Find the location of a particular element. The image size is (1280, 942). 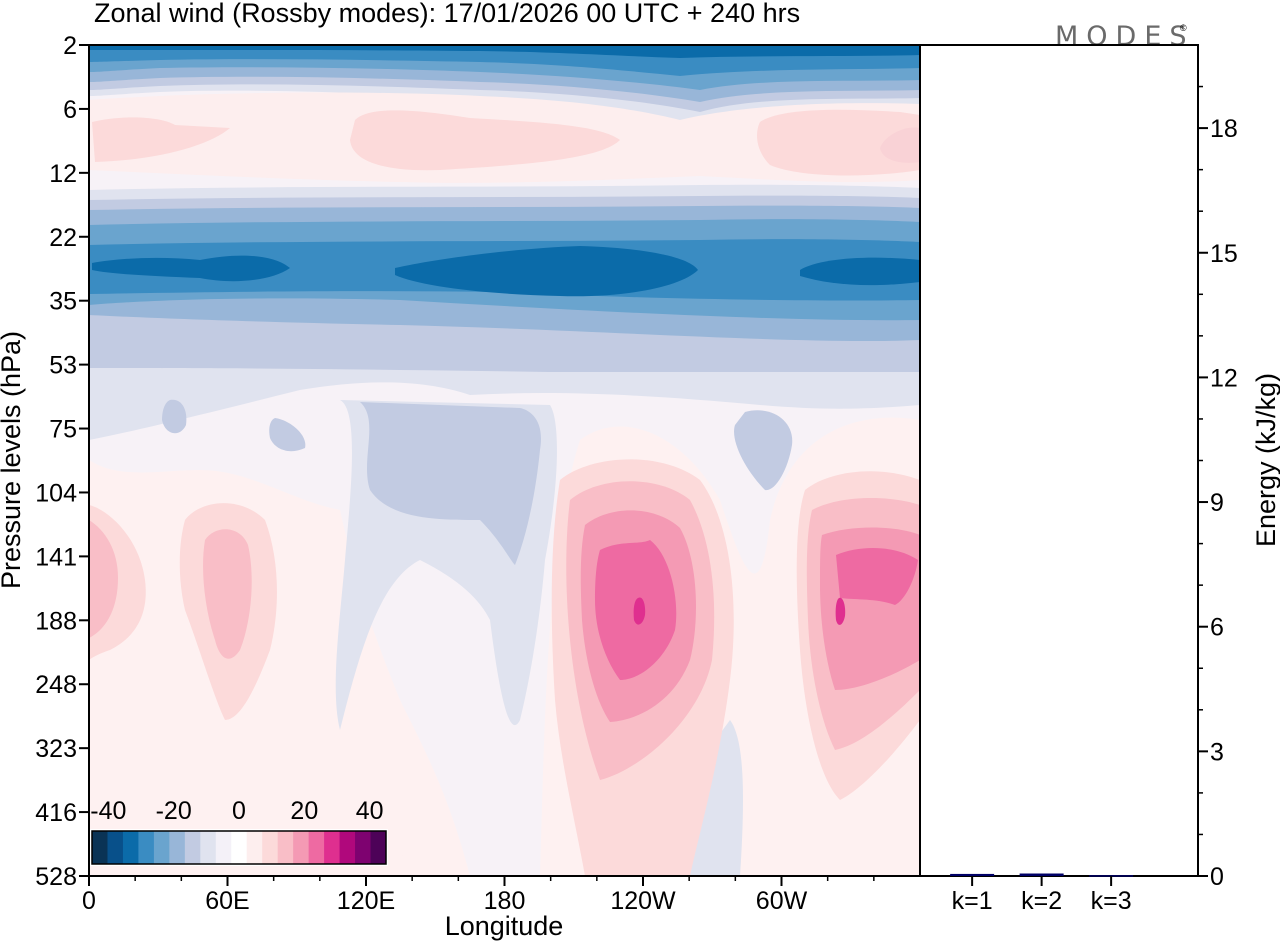

energy-axis: 0 3 6 9 12 15 18 is located at coordinates (1218, 488).